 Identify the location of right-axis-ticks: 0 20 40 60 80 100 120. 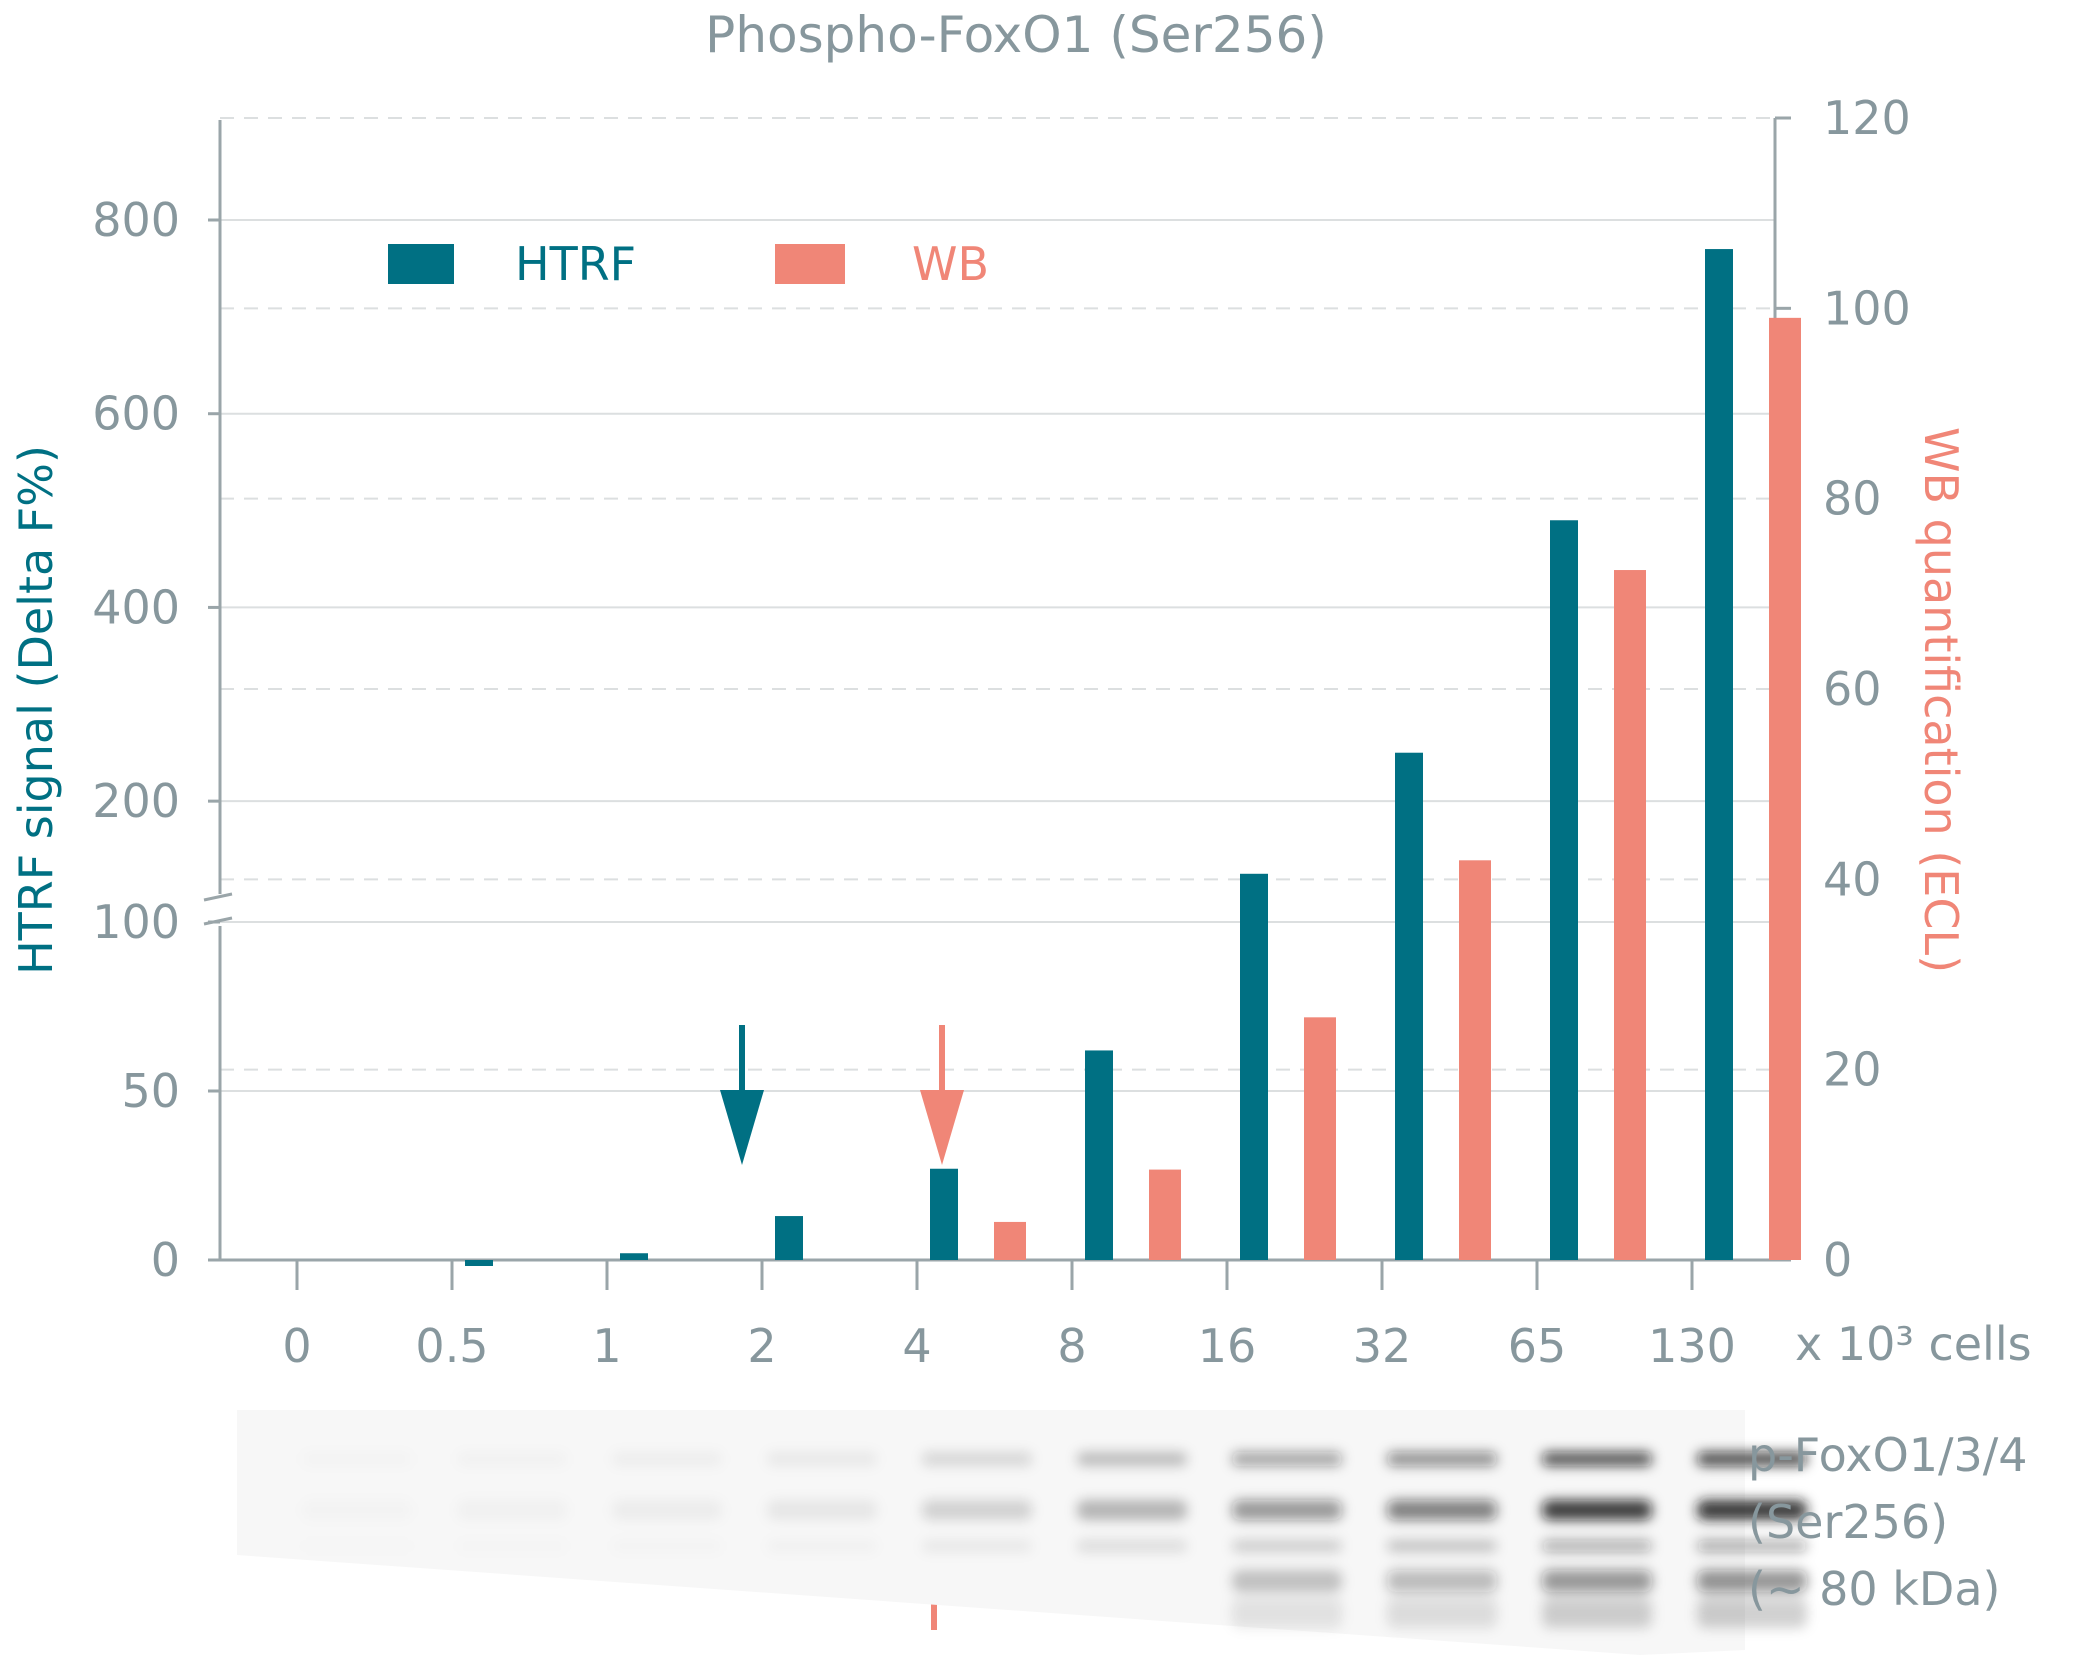
(1843, 689).